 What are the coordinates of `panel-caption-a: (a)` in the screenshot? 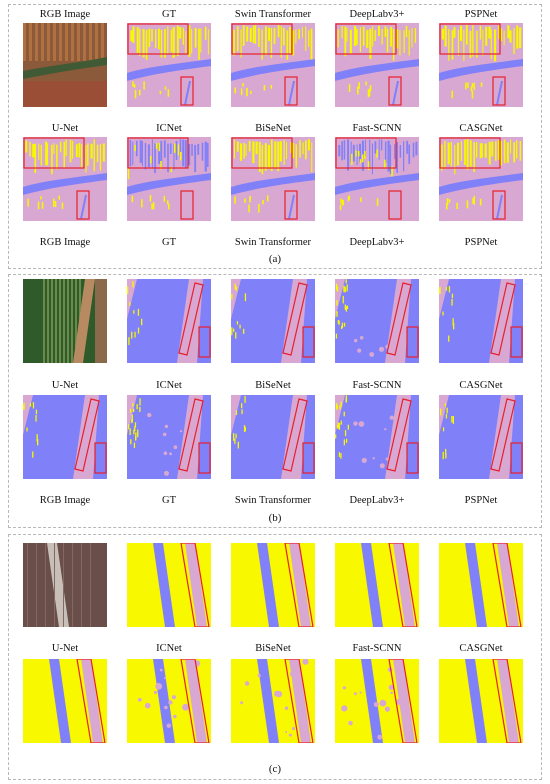 It's located at (275, 259).